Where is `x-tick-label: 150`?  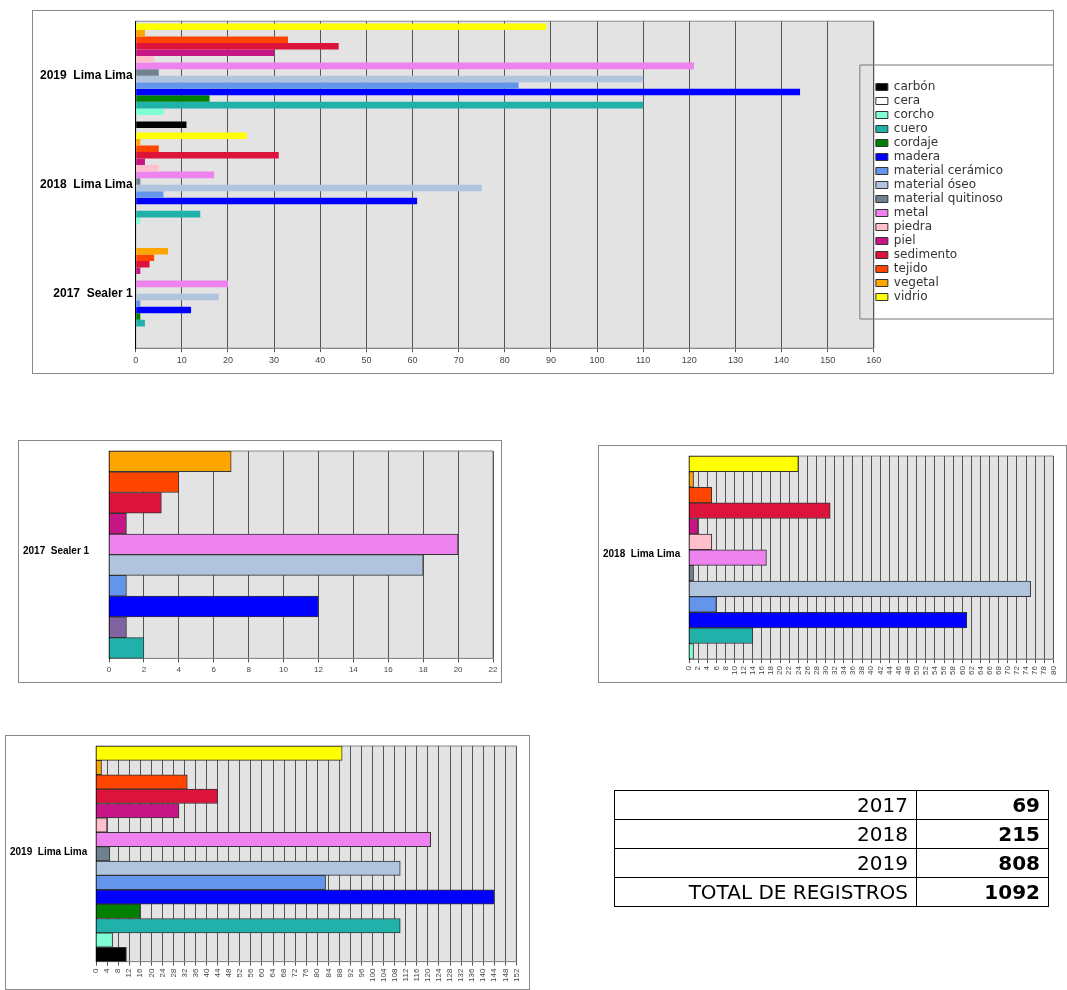
x-tick-label: 150 is located at coordinates (828, 360).